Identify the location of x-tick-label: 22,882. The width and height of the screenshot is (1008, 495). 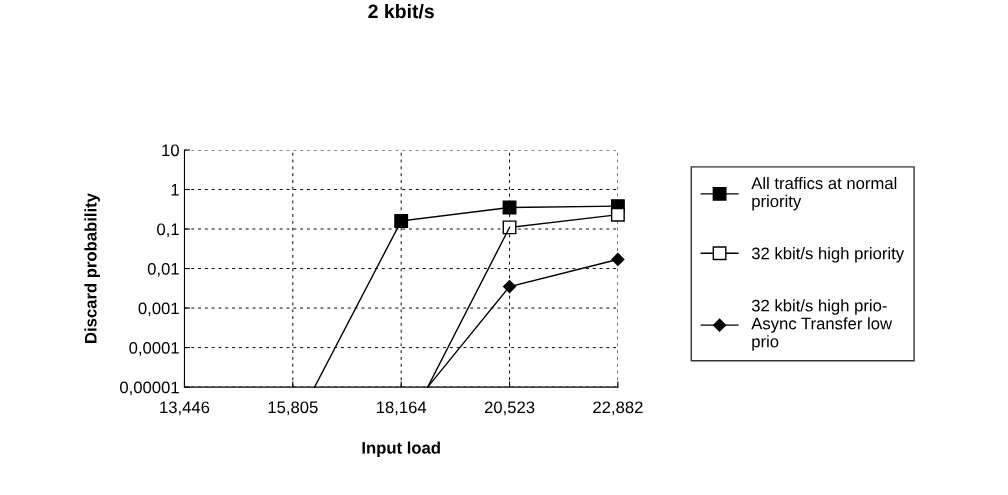
(618, 408).